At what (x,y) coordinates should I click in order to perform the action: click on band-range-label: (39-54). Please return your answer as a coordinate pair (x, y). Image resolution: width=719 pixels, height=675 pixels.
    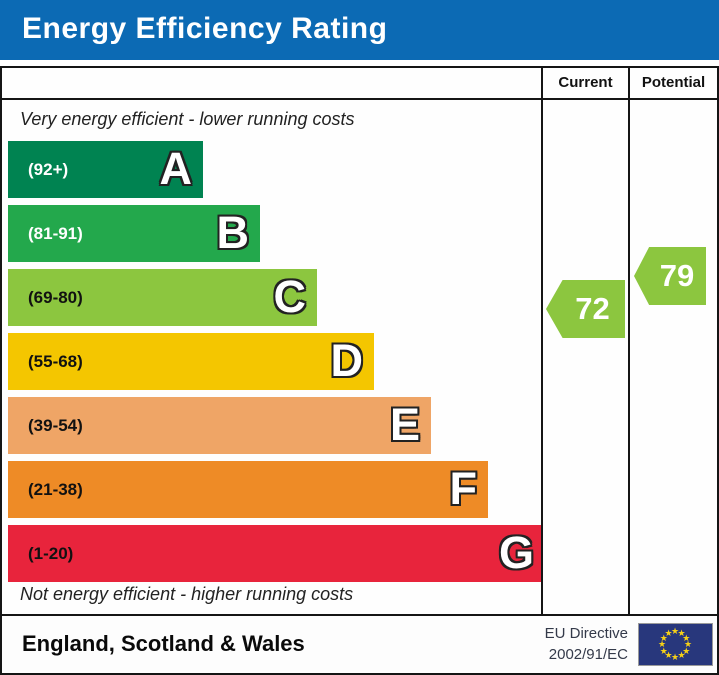
    Looking at the image, I should click on (55, 425).